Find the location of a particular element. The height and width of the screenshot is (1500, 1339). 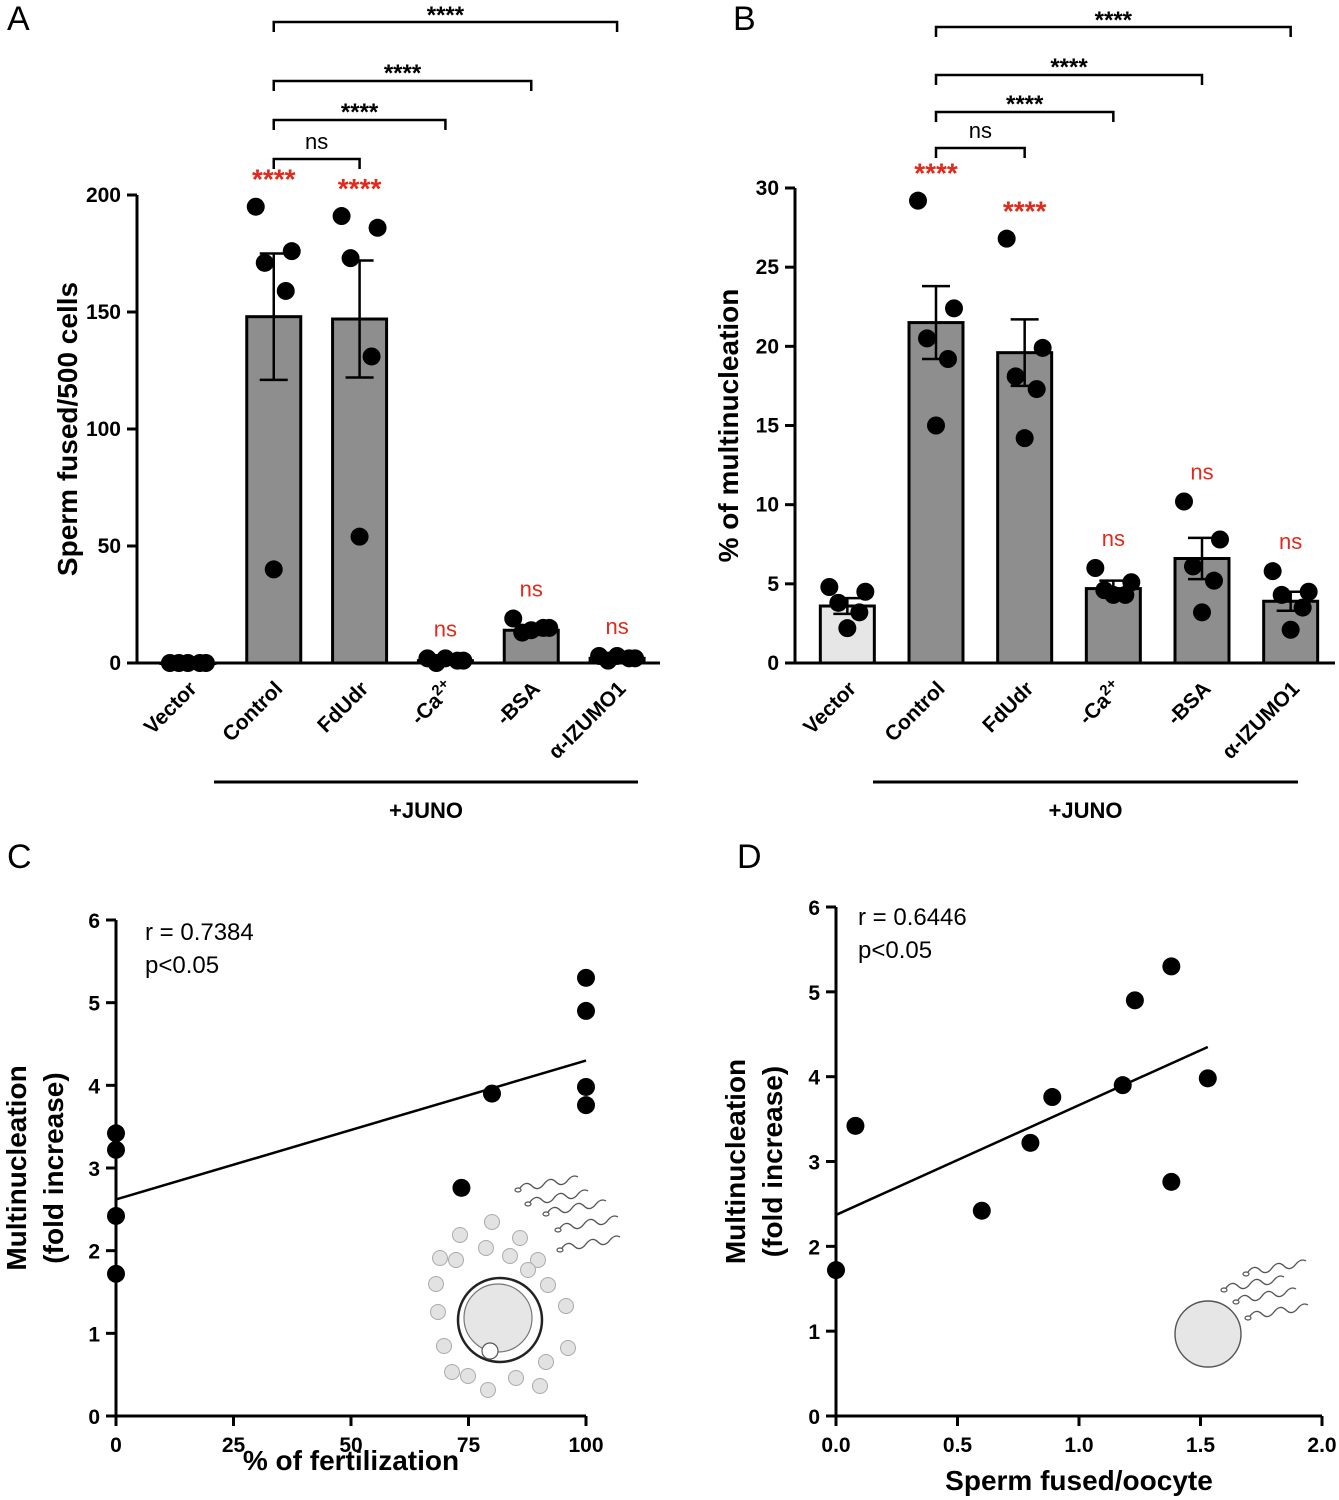

category-label: -Ca2+ is located at coordinates (1099, 702).